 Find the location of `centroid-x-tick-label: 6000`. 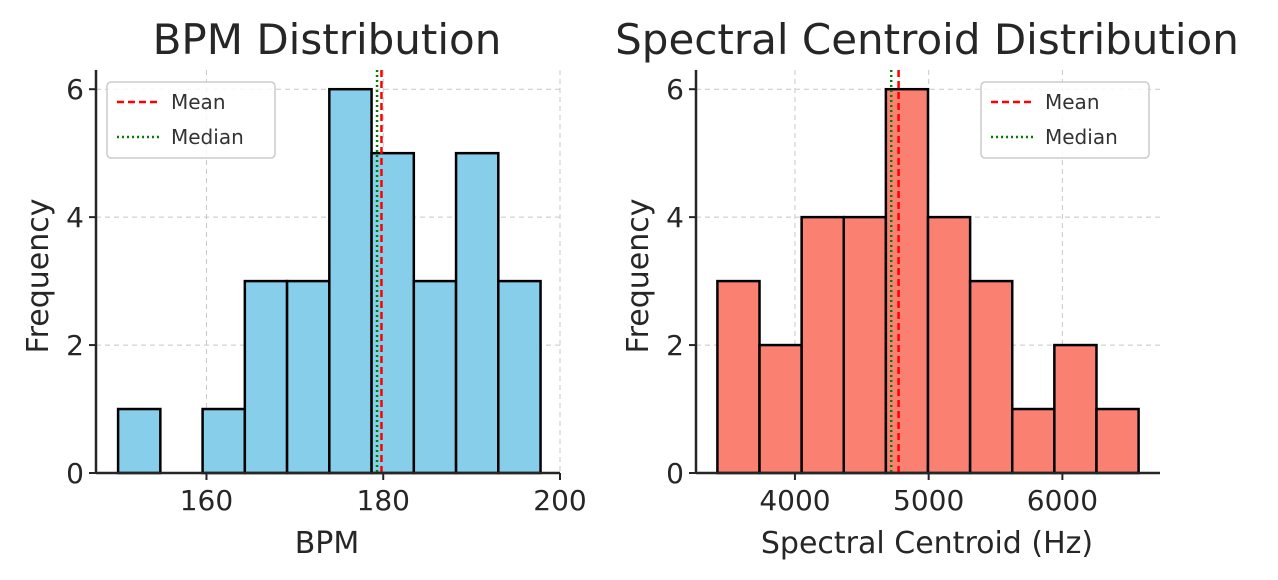

centroid-x-tick-label: 6000 is located at coordinates (1062, 500).